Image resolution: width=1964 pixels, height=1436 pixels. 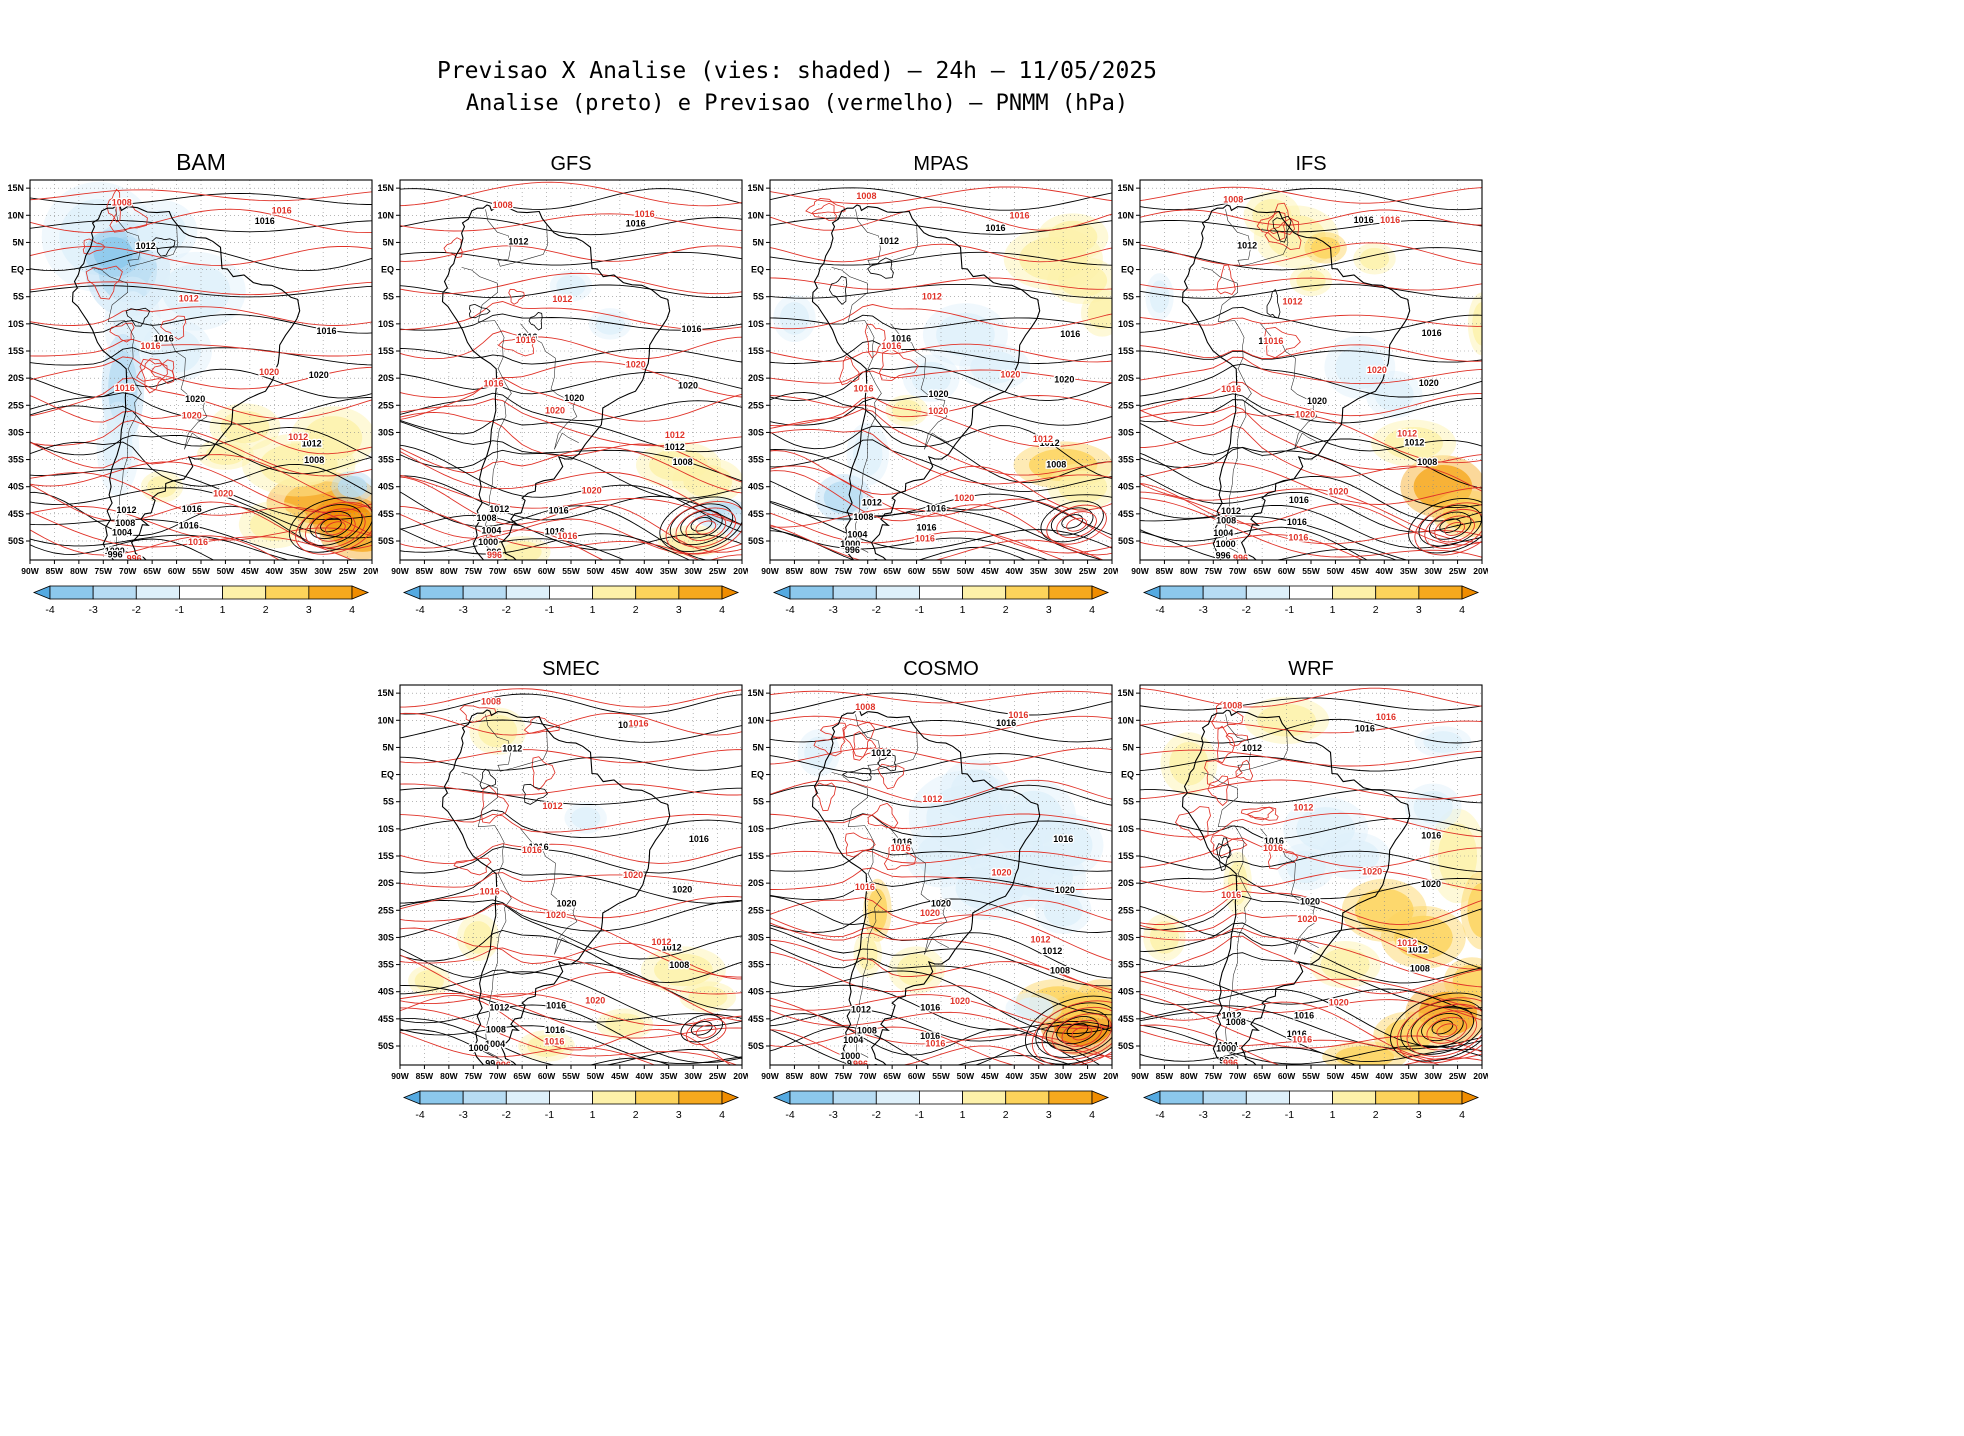 I want to click on contour-label: 1000, so click(x=1226, y=544).